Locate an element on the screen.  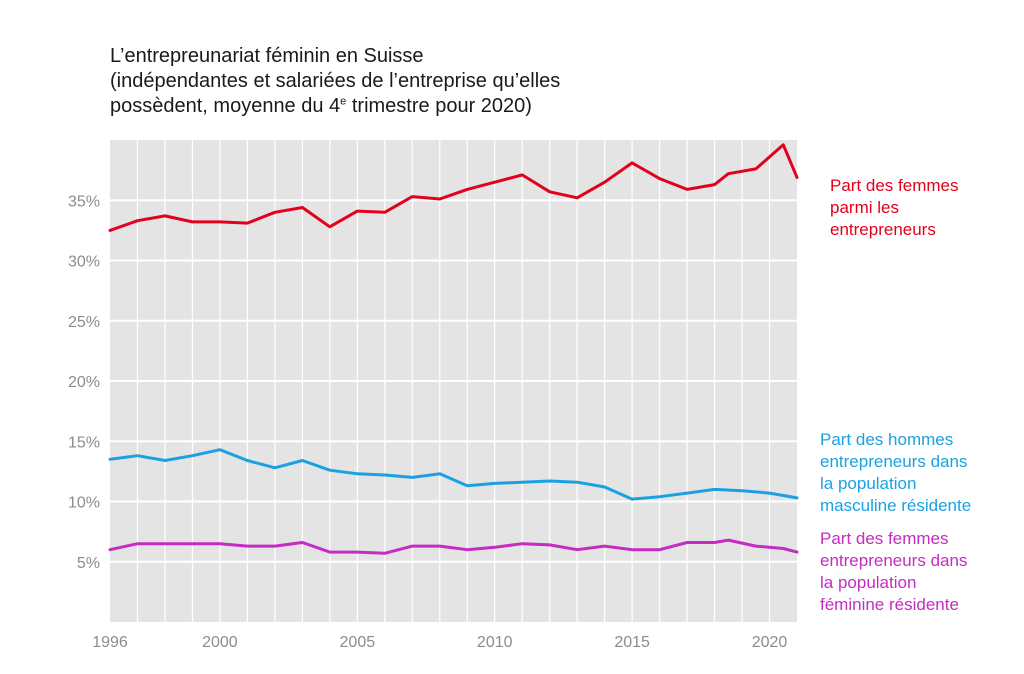
x-axis-tick-labels: 1996 2000 2005 2010 2015 2020 is located at coordinates (439, 642).